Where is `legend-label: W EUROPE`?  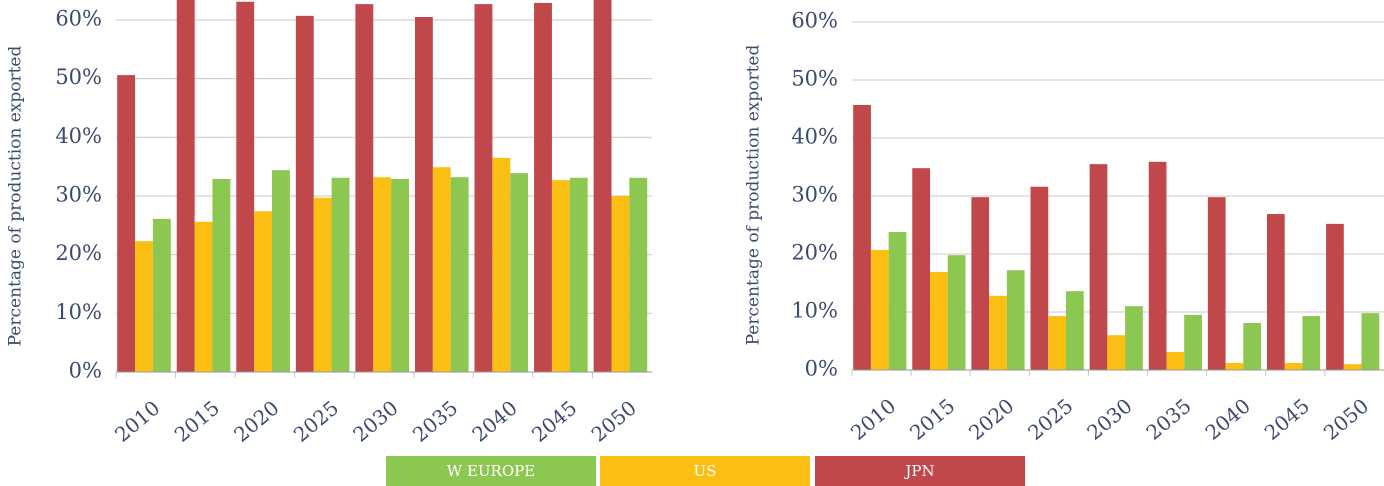
legend-label: W EUROPE is located at coordinates (491, 471).